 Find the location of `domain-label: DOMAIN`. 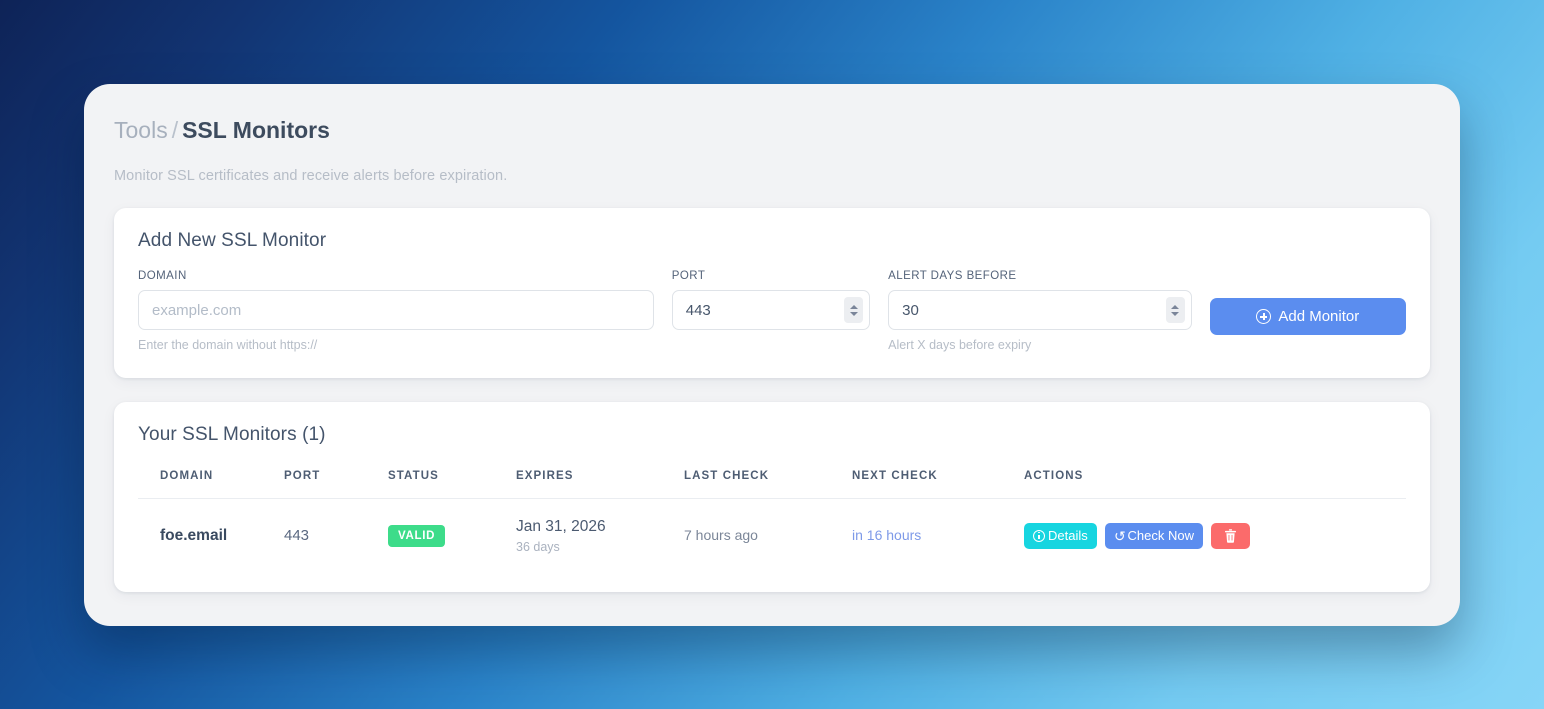

domain-label: DOMAIN is located at coordinates (162, 276).